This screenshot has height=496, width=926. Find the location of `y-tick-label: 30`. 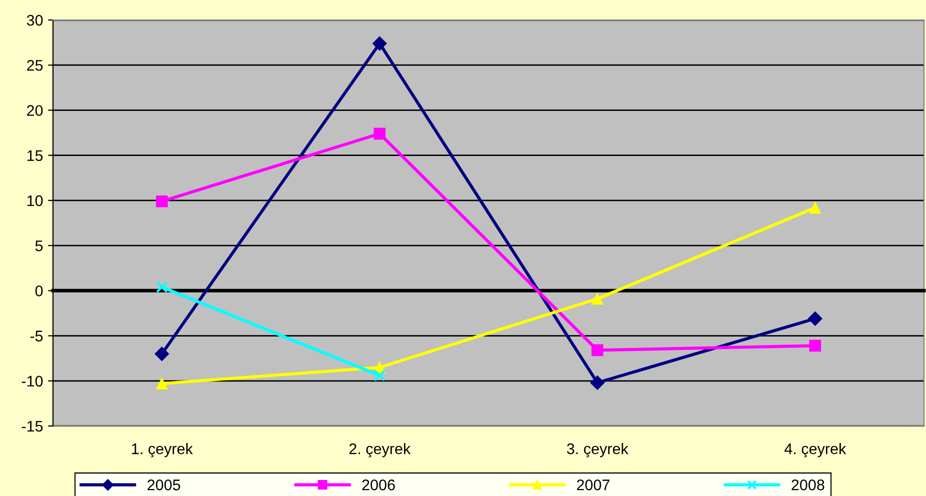

y-tick-label: 30 is located at coordinates (34, 20).